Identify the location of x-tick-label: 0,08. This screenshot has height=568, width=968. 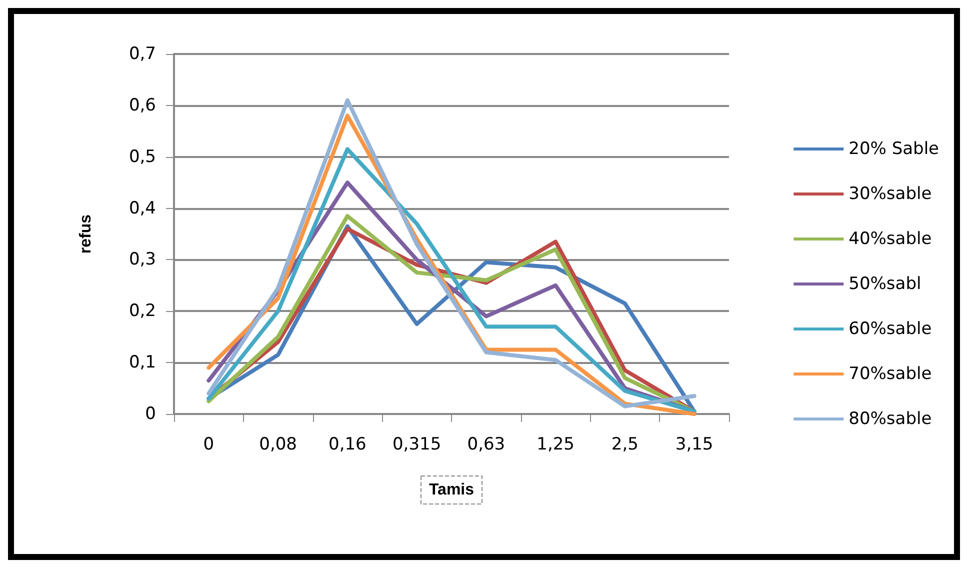
(278, 444).